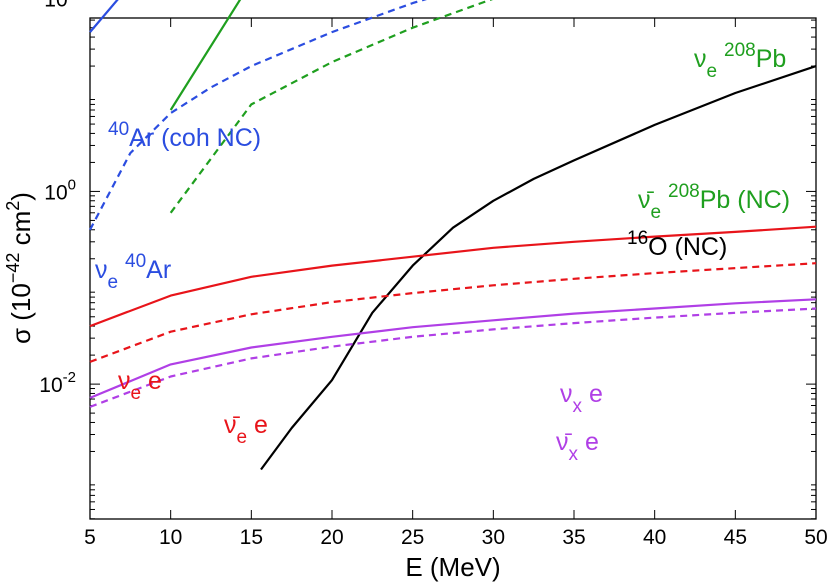 The height and width of the screenshot is (585, 830). Describe the element at coordinates (735, 537) in the screenshot. I see `x-tick-label: 45` at that location.